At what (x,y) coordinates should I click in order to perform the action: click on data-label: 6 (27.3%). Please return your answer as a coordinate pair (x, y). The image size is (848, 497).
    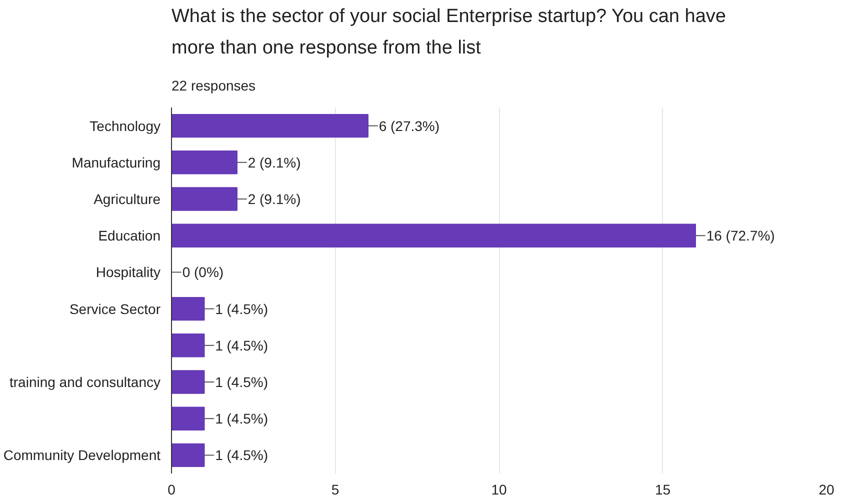
    Looking at the image, I should click on (409, 126).